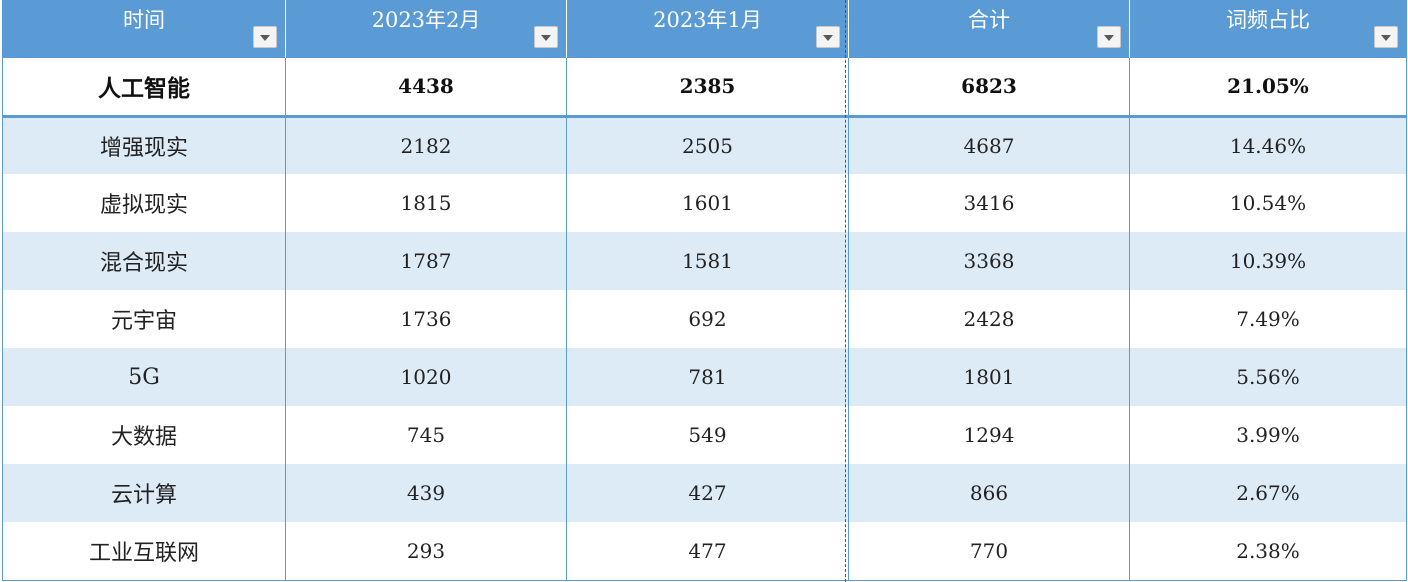  I want to click on table-cell: 1787, so click(426, 261).